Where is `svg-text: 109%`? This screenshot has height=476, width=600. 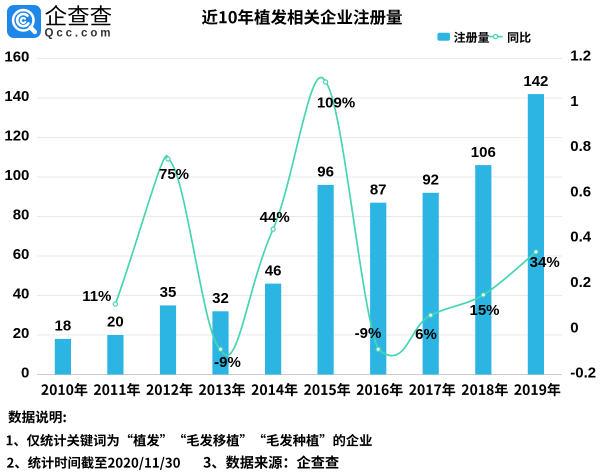 svg-text: 109% is located at coordinates (336, 103).